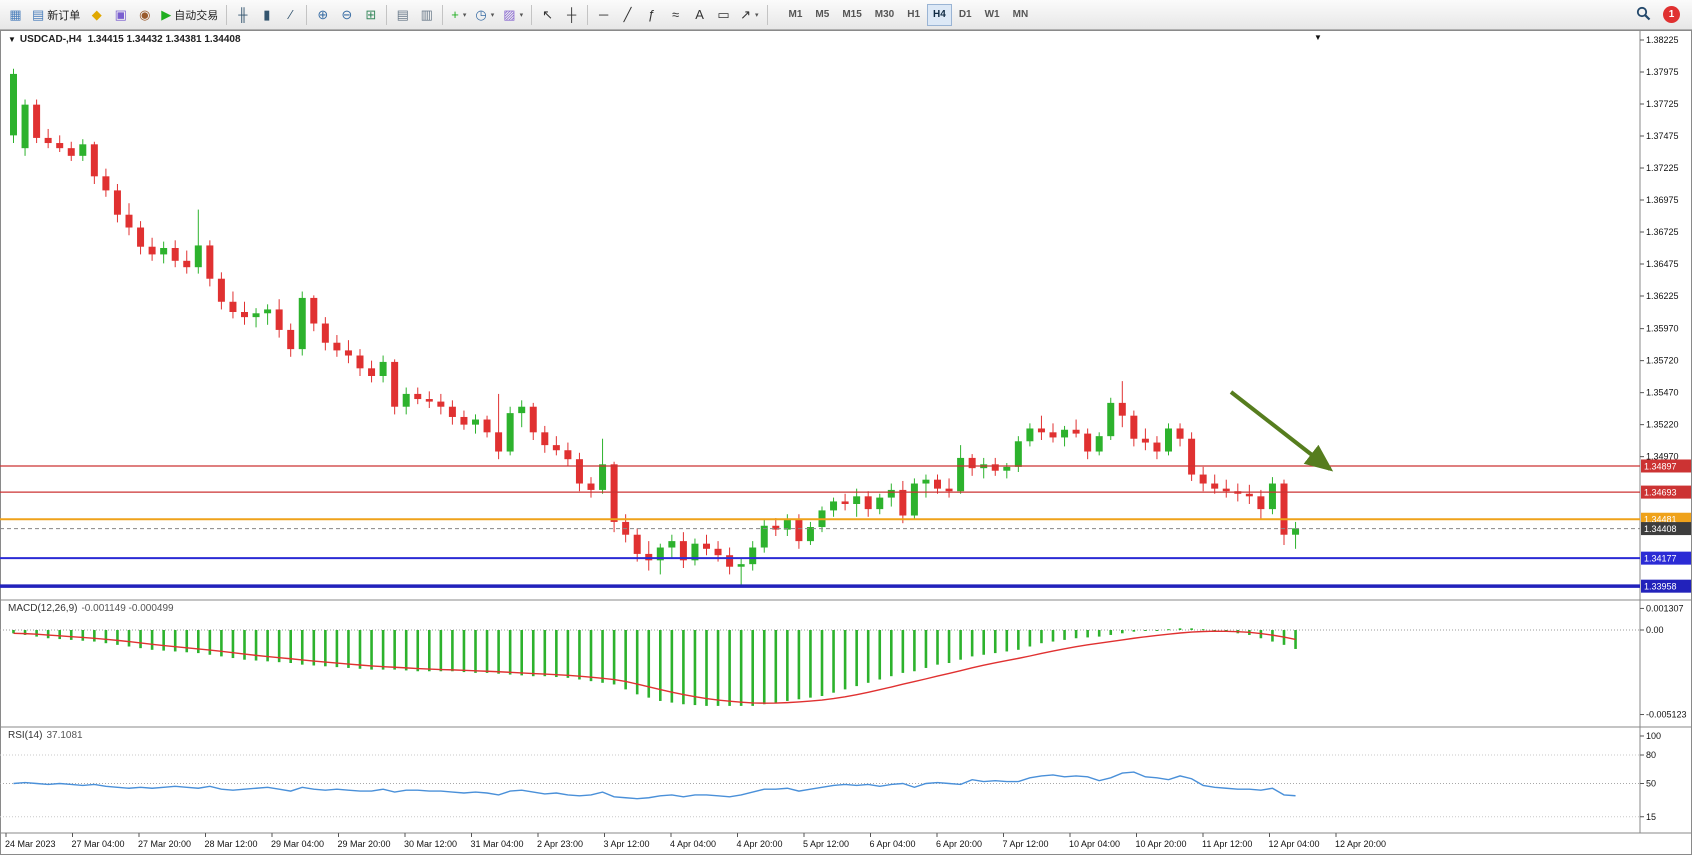 The width and height of the screenshot is (1692, 855). Describe the element at coordinates (1662, 296) in the screenshot. I see `svg-text: 1.36225` at that location.